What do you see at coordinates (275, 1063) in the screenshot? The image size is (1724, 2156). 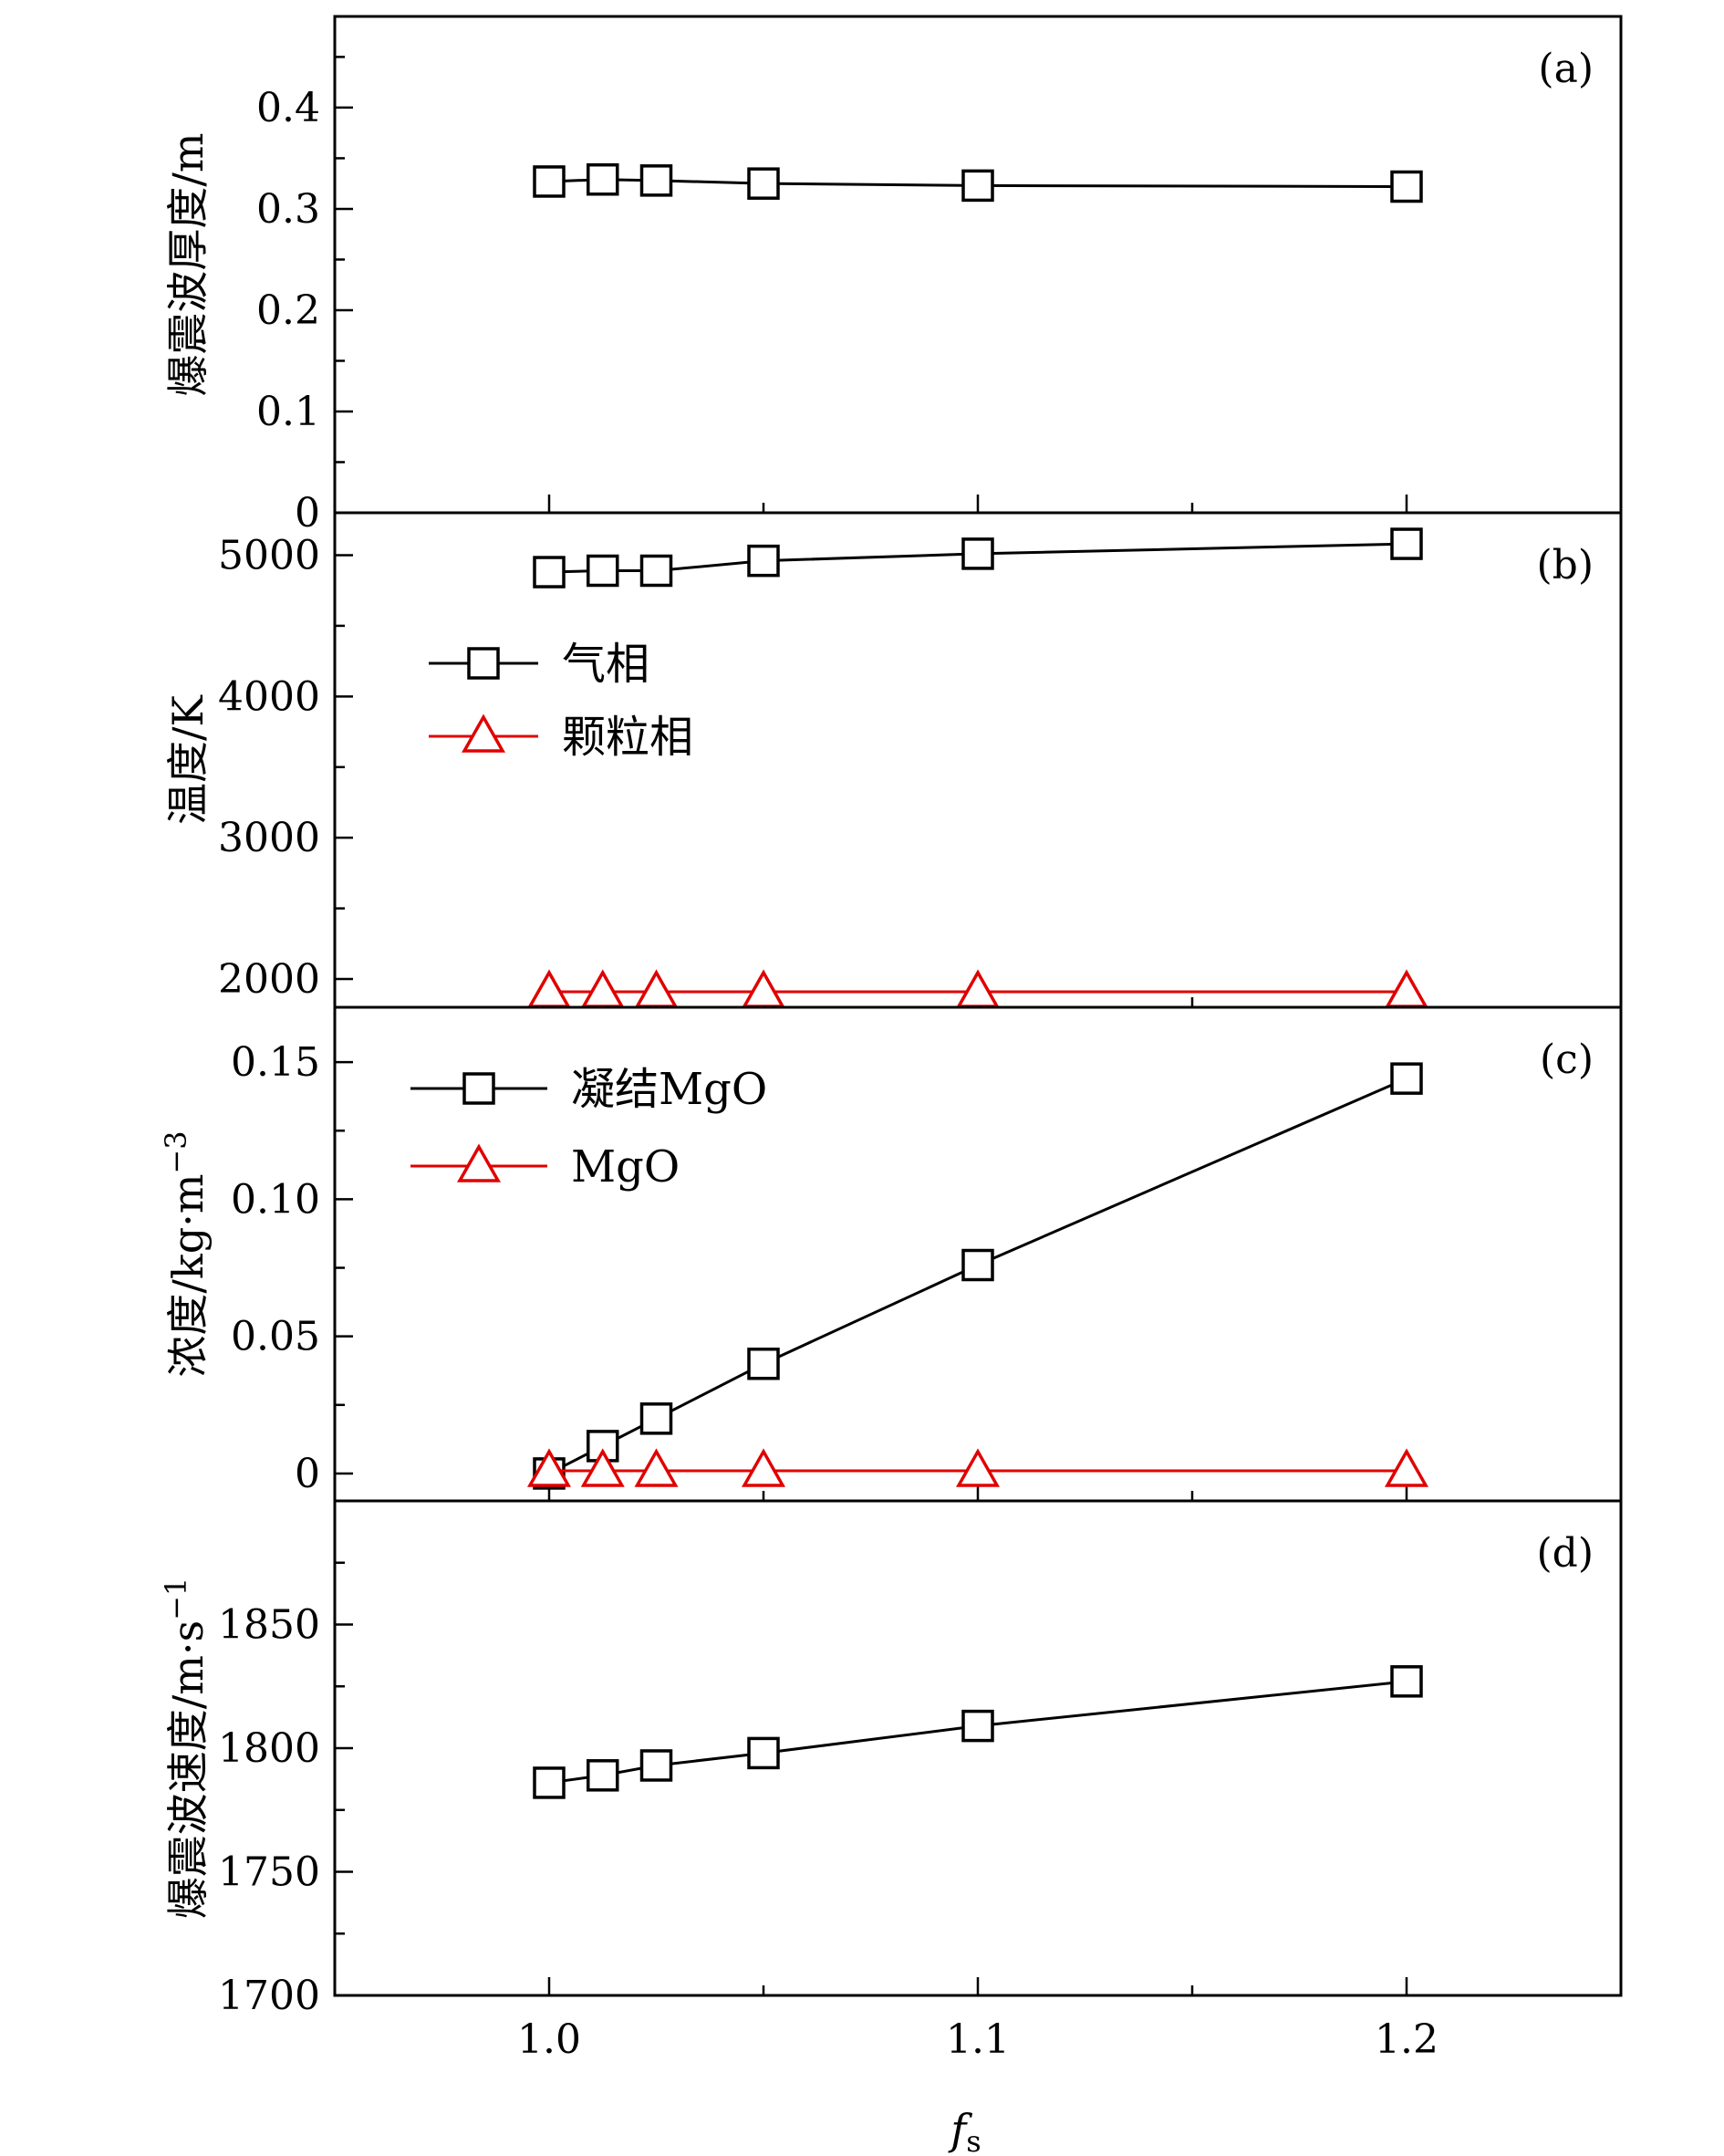 I see `y-tick-label: 0.15` at bounding box center [275, 1063].